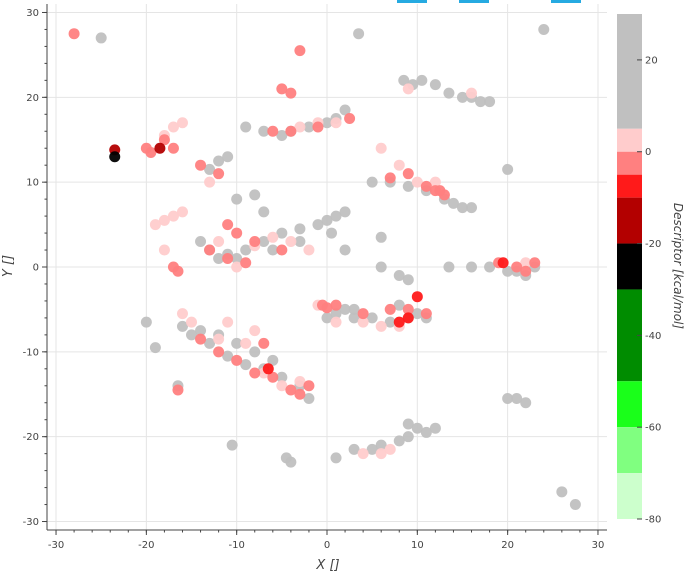 This screenshot has height=580, width=691. What do you see at coordinates (32, 13) in the screenshot?
I see `y-tick-label: 30` at bounding box center [32, 13].